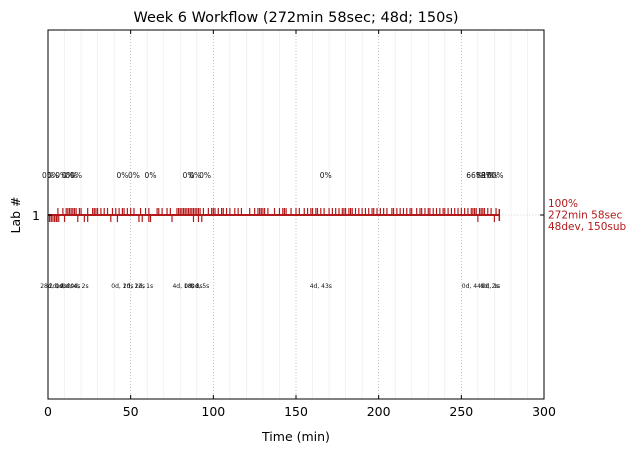 The image size is (641, 453). I want to click on percent-label: 100%, so click(492, 175).